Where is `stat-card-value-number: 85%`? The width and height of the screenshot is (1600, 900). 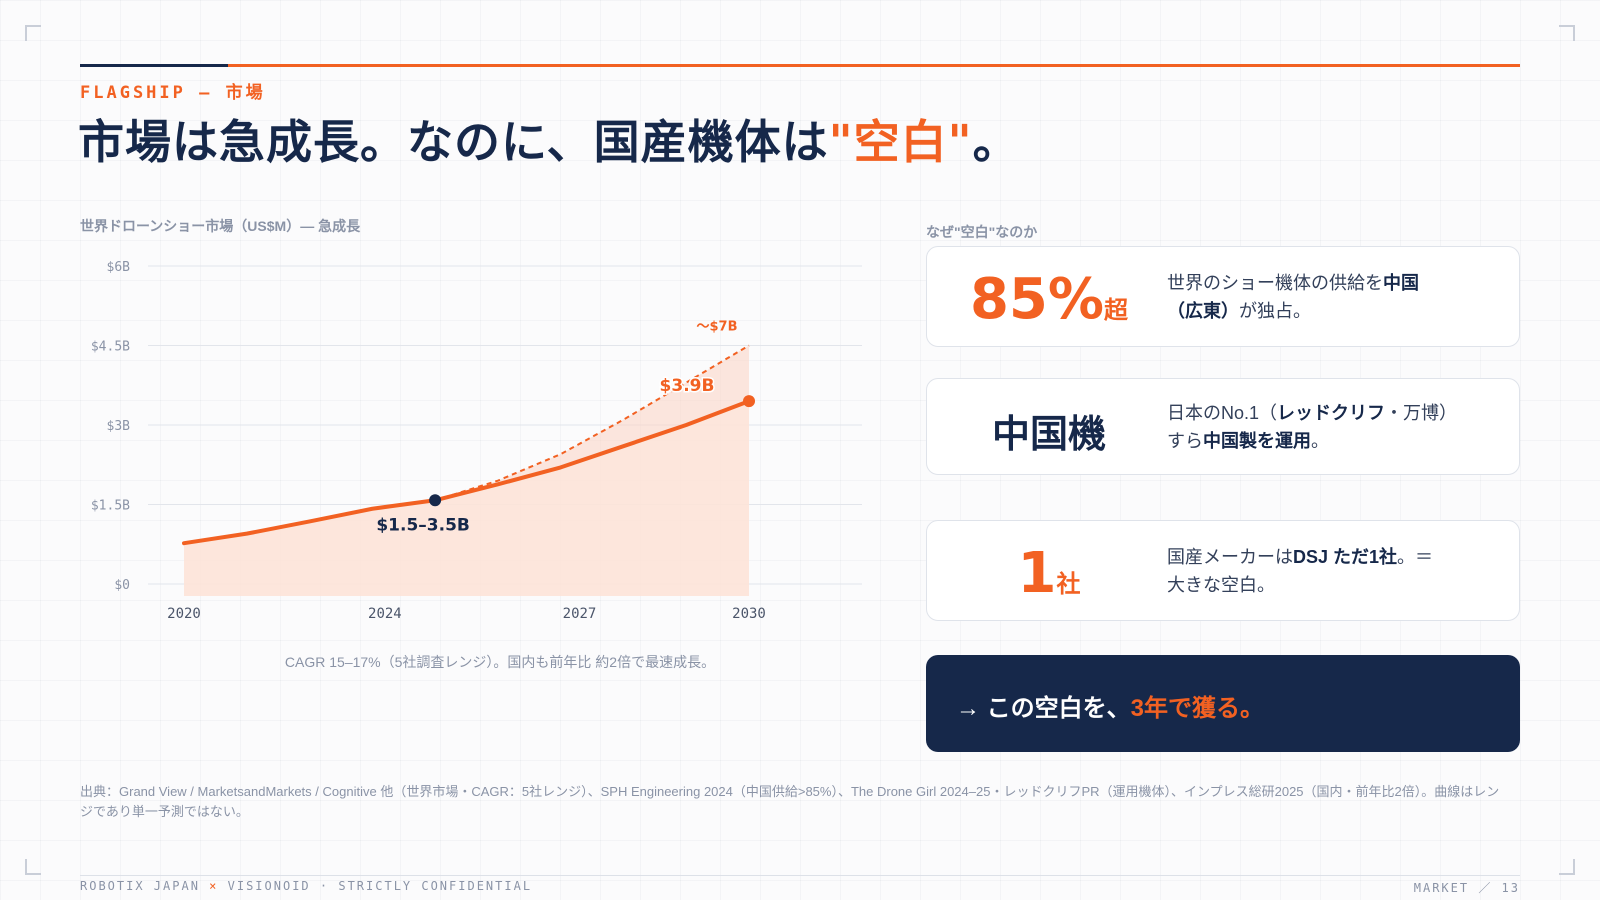
stat-card-value-number: 85% is located at coordinates (1037, 299).